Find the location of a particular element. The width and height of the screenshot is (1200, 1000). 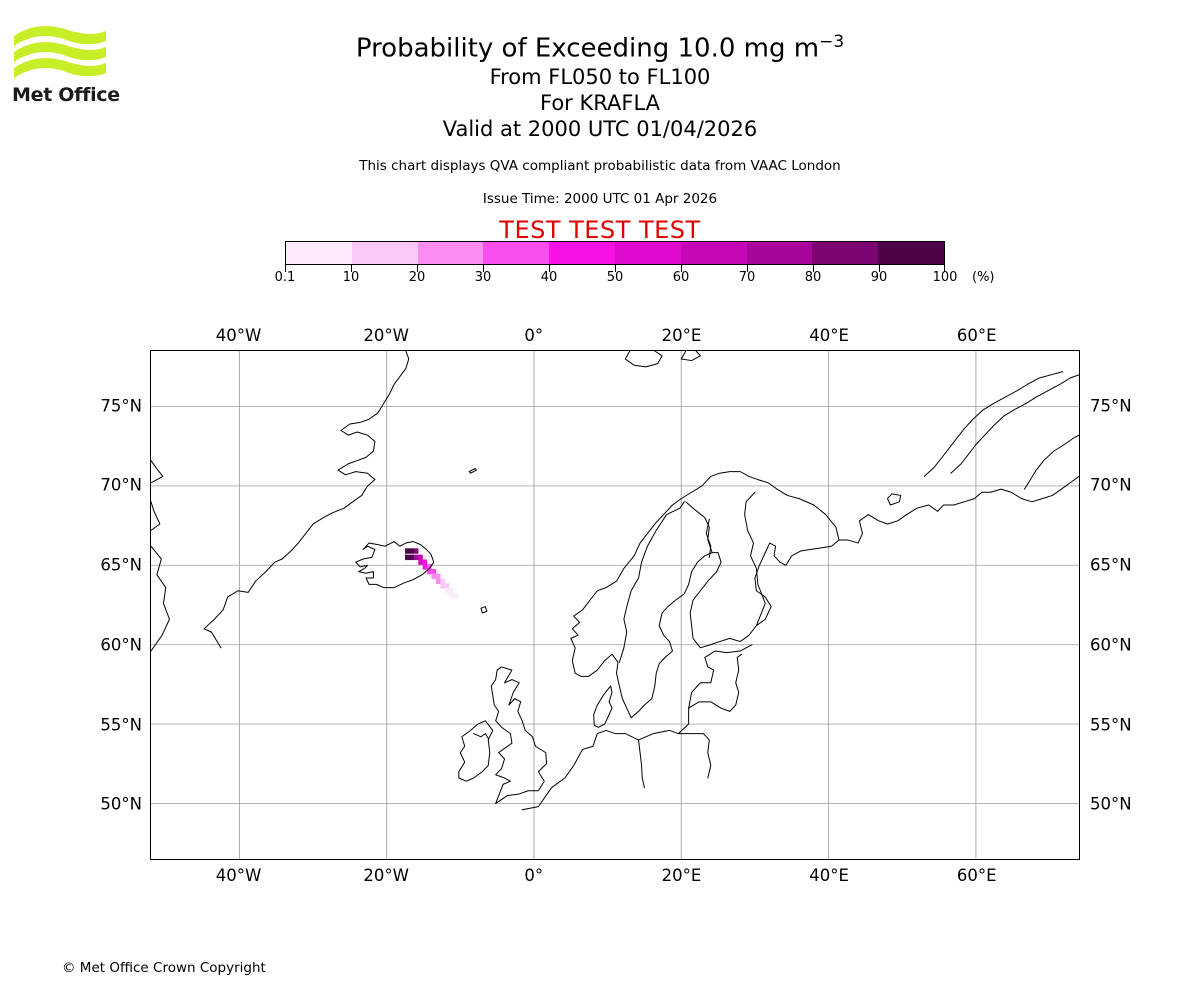

met-office-logo: Met Office is located at coordinates (65, 68).